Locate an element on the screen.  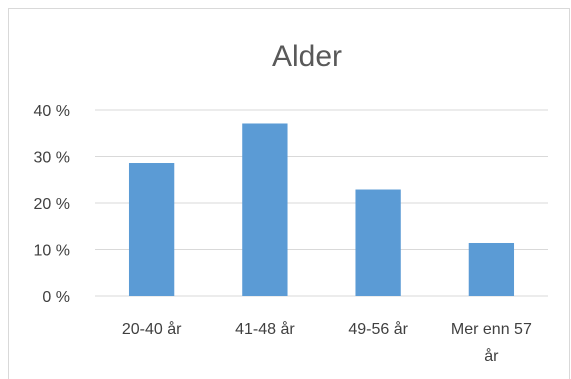
x-category-label: 41-48 år is located at coordinates (265, 329).